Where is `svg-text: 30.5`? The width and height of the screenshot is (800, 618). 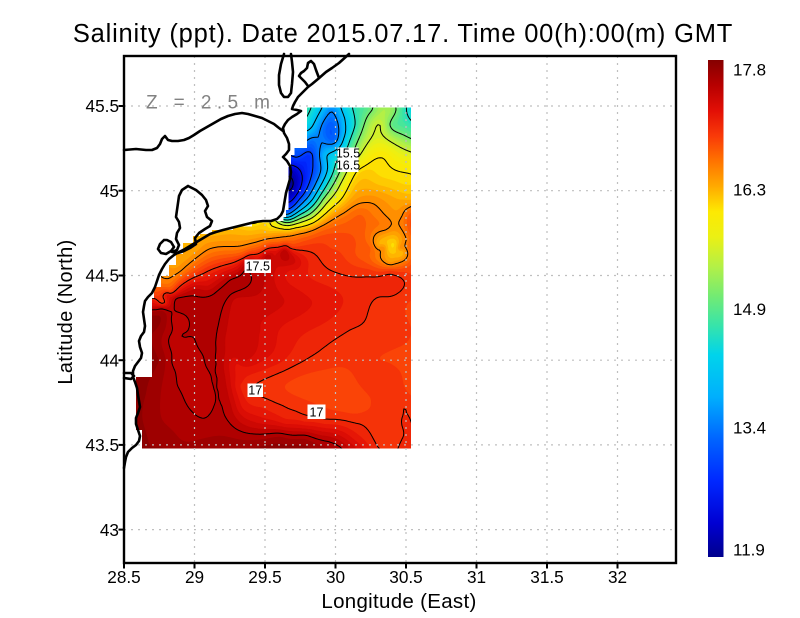
svg-text: 30.5 is located at coordinates (405, 577).